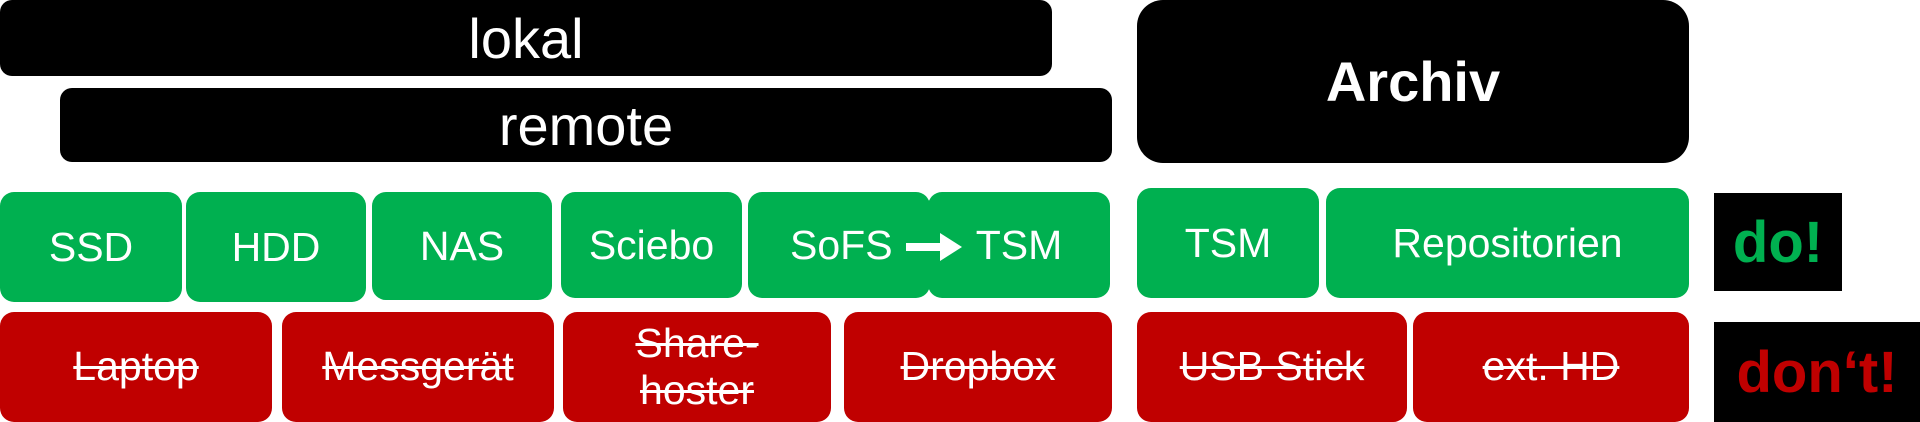 The height and width of the screenshot is (422, 1920). I want to click on remote-label: remote, so click(586, 125).